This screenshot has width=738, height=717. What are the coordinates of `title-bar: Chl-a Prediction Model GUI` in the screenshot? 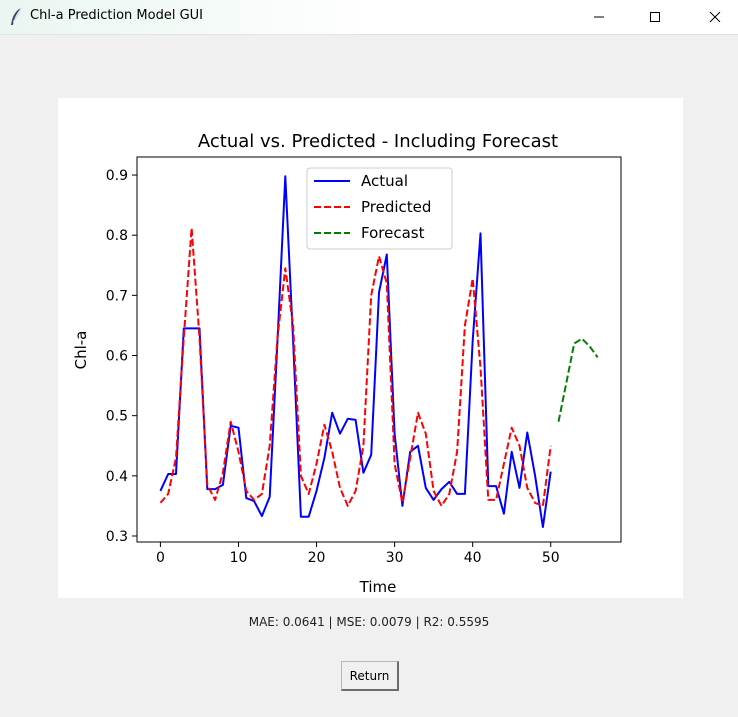 It's located at (369, 17).